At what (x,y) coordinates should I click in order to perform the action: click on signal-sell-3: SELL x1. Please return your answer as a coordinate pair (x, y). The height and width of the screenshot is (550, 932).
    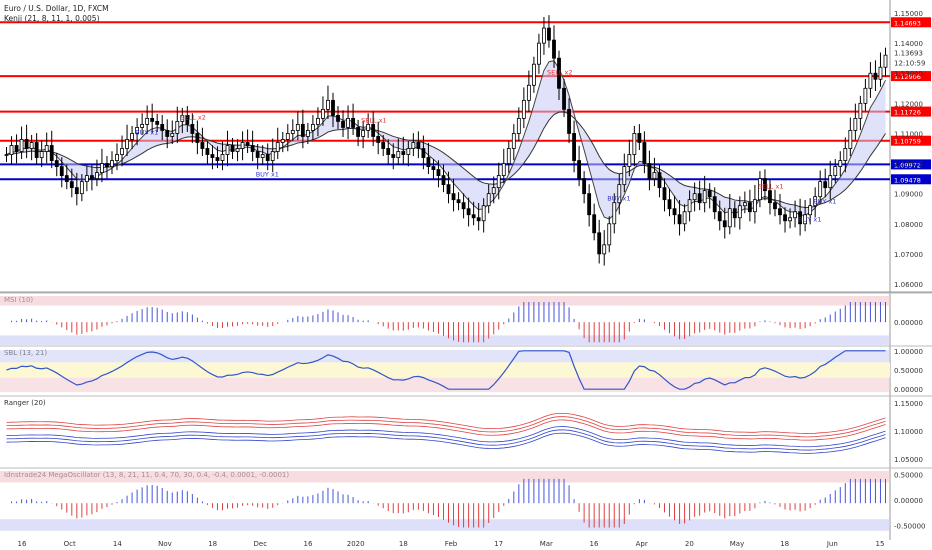
    Looking at the image, I should click on (771, 187).